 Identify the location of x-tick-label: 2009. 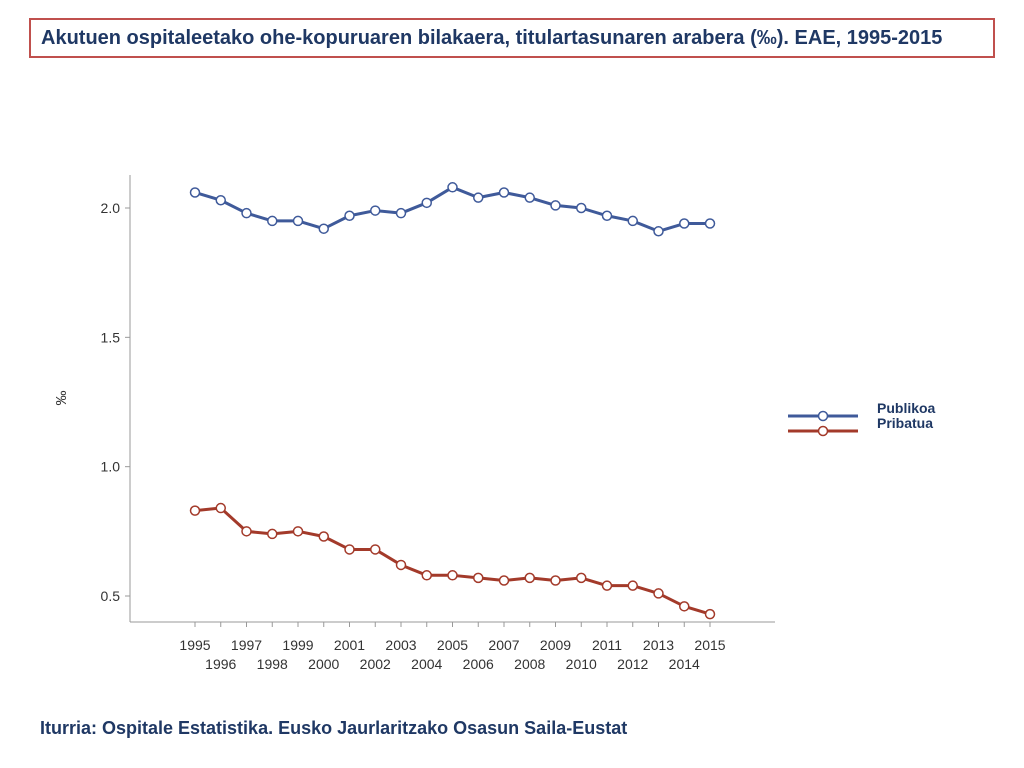
(555, 645).